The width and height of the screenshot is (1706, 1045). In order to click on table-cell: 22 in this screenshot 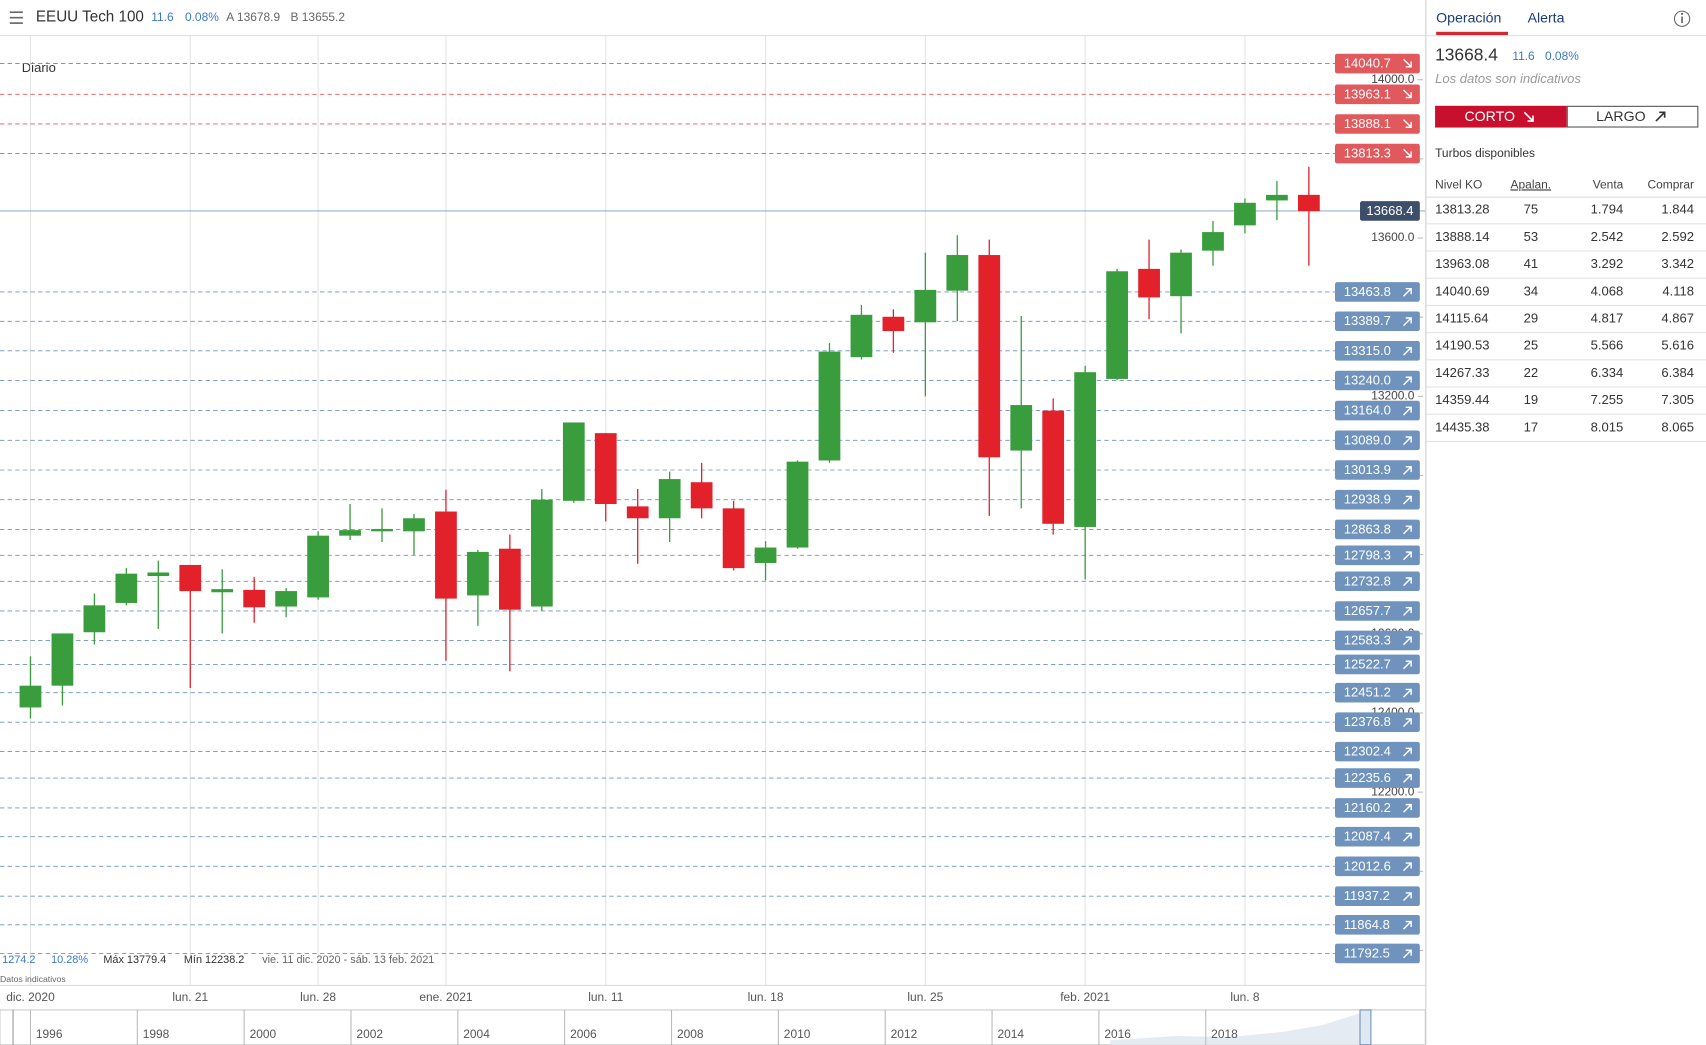, I will do `click(1531, 372)`.